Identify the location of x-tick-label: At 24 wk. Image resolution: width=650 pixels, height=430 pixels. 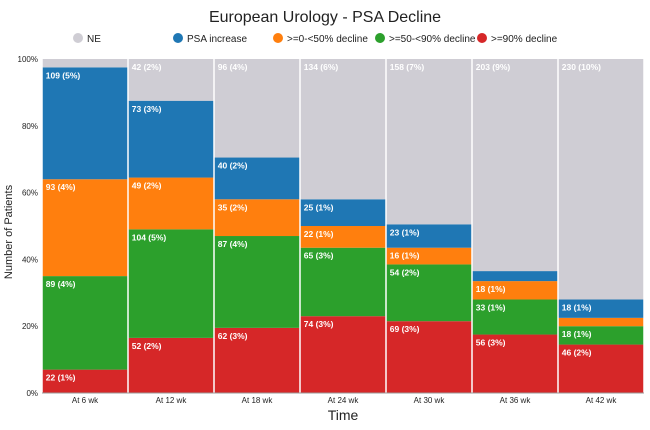
(344, 400).